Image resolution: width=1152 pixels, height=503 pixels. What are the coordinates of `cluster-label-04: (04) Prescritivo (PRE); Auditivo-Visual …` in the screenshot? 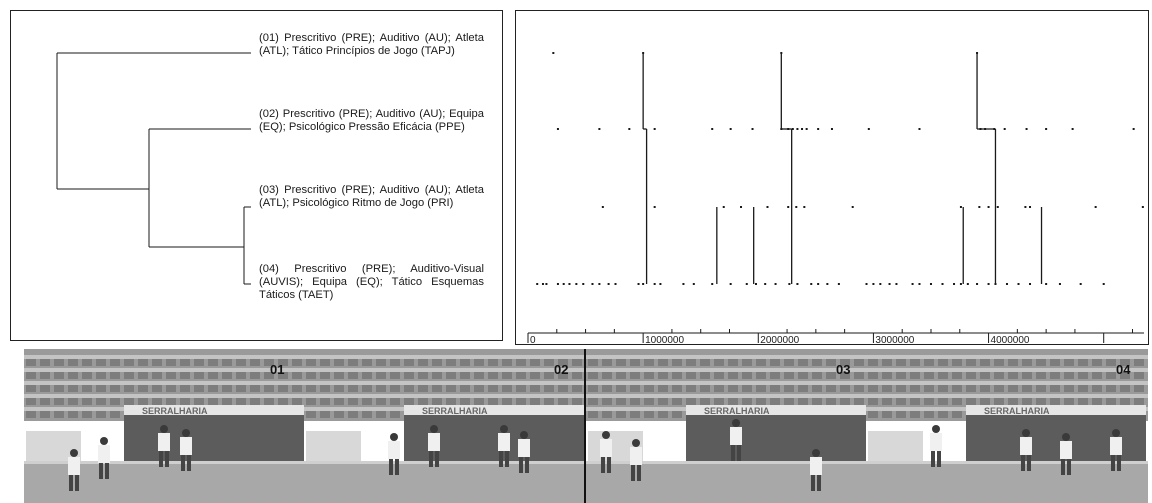 It's located at (371, 282).